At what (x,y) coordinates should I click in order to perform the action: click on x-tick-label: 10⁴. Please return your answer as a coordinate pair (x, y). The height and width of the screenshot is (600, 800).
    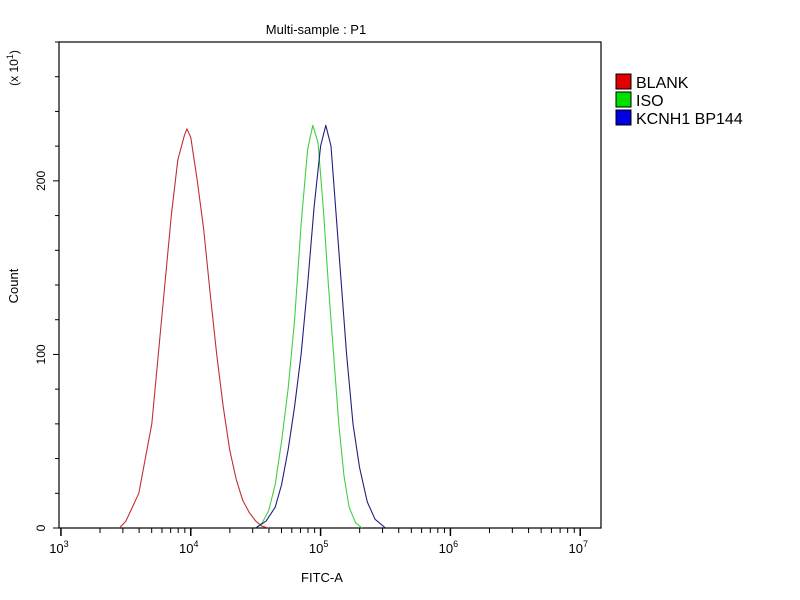
    Looking at the image, I should click on (188, 547).